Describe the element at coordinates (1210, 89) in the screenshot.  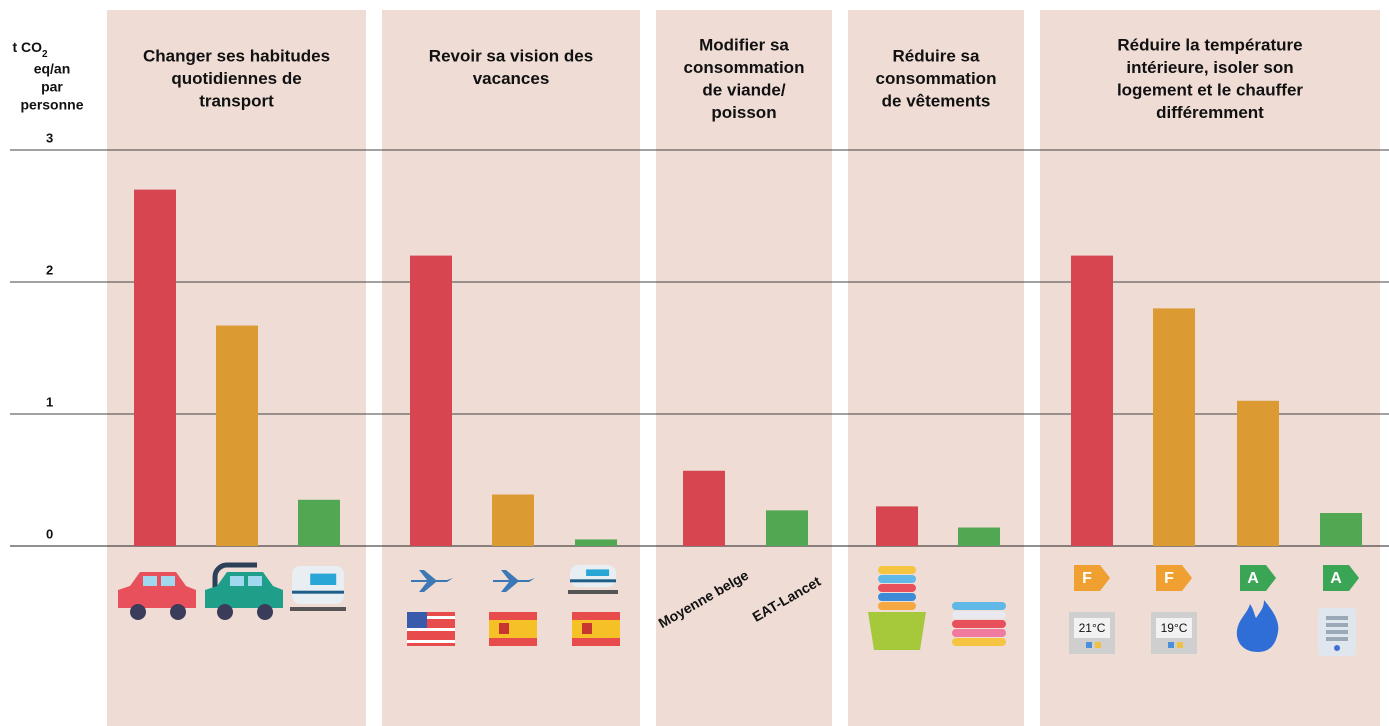
I see `panel-title: logement et le chauffer` at that location.